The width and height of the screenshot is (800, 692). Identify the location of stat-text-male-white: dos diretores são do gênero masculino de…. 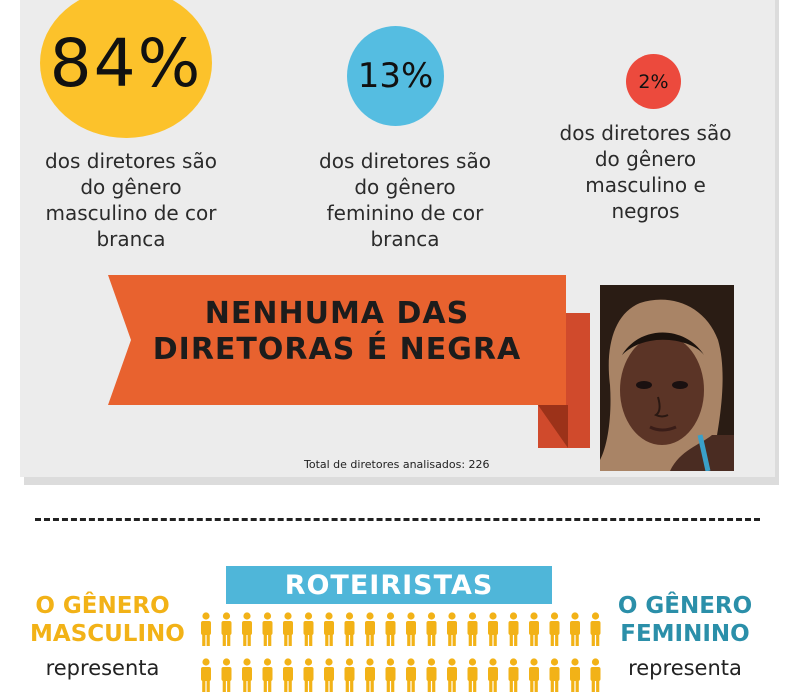
(131, 200).